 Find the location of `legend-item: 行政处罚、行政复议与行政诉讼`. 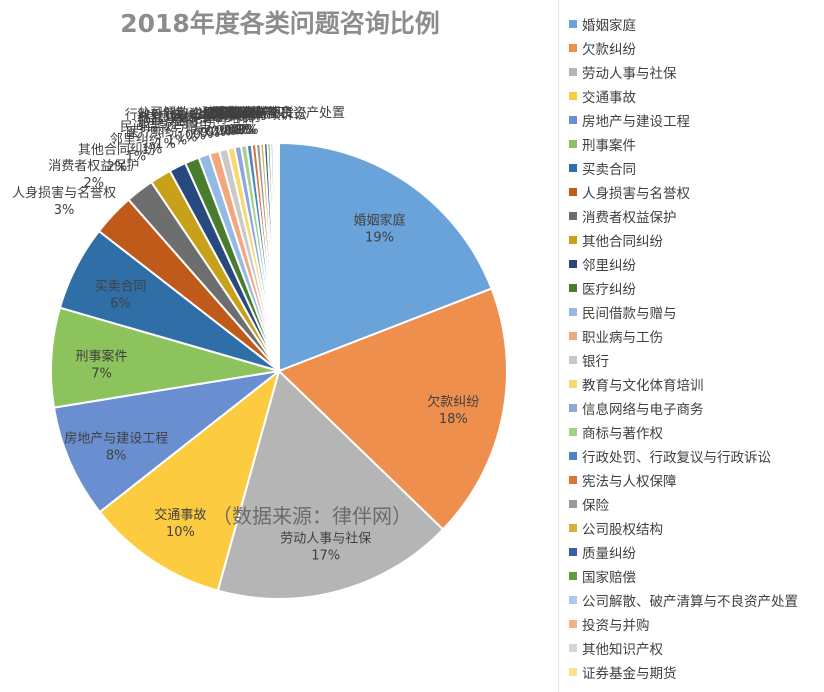

legend-item: 行政处罚、行政复议与行政诉讼 is located at coordinates (670, 456).